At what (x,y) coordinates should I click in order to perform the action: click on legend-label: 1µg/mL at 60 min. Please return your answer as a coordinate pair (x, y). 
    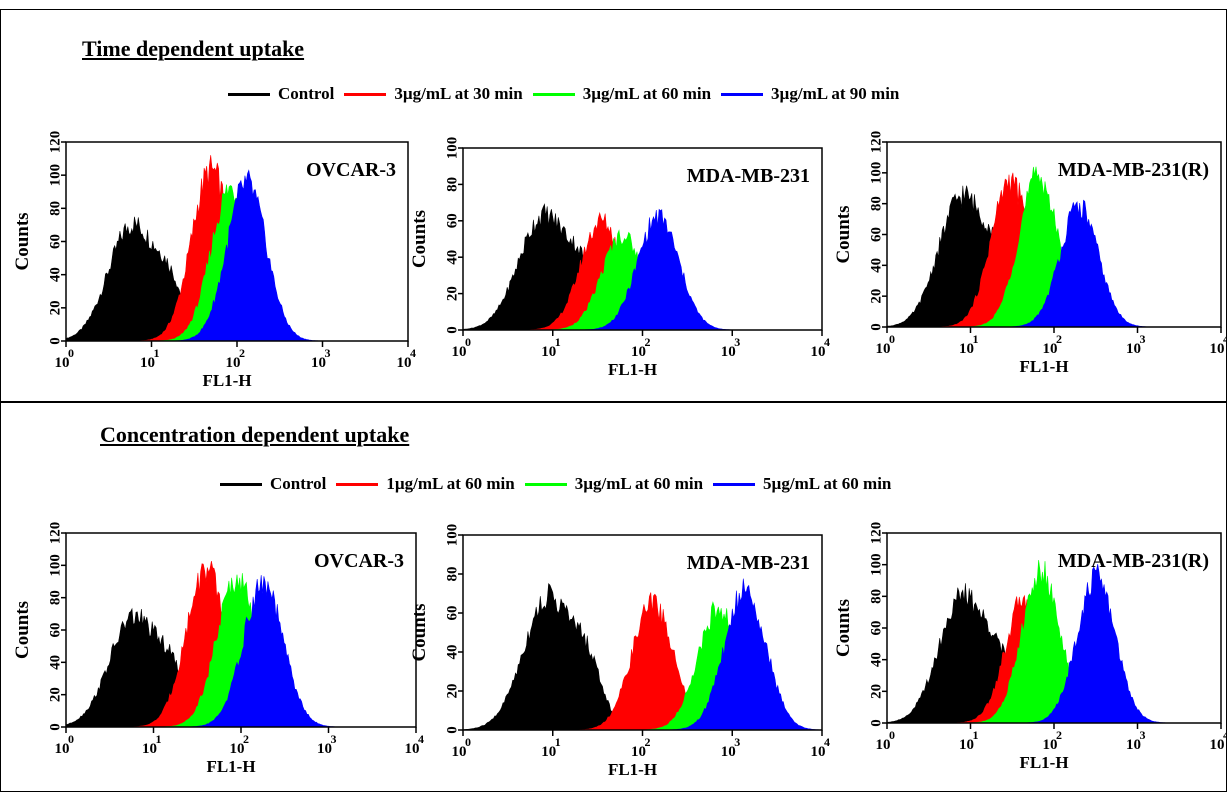
    Looking at the image, I should click on (450, 483).